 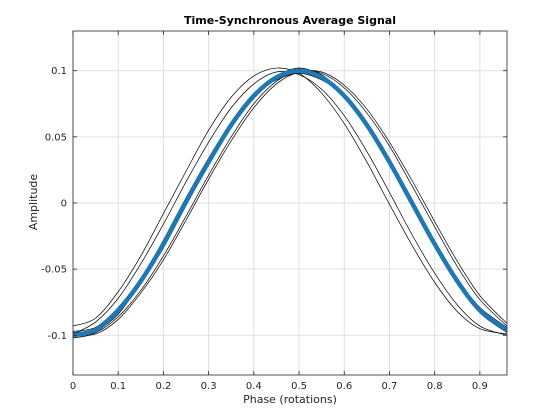 What do you see at coordinates (299, 386) in the screenshot?
I see `x-tick-label-5: 0.5` at bounding box center [299, 386].